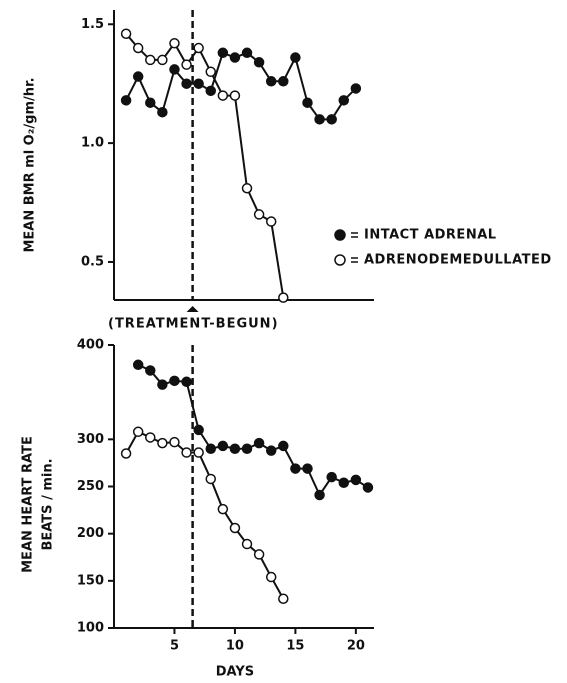  Describe the element at coordinates (92, 261) in the screenshot. I see `y-tick-label: 0.5` at that location.